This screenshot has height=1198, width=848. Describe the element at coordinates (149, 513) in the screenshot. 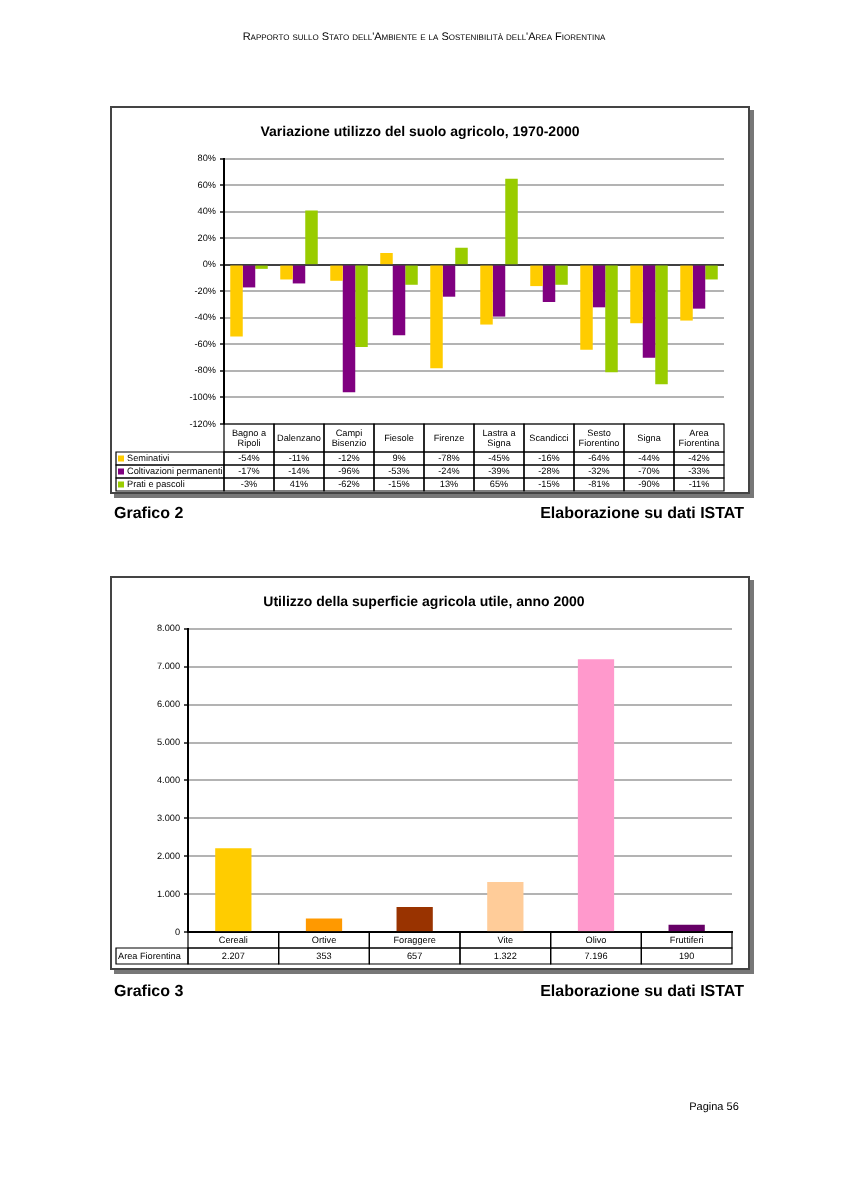

I see `text: Grafico 2` at that location.